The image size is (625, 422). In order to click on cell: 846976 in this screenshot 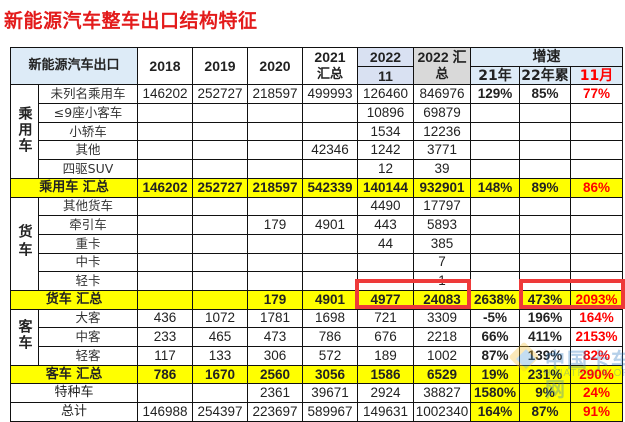, I will do `click(442, 94)`.